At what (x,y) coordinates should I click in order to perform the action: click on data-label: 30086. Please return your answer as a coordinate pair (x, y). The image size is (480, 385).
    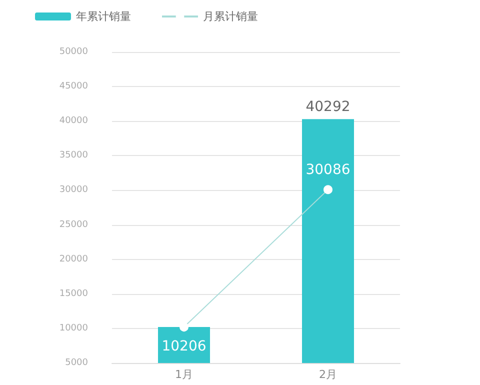
    Looking at the image, I should click on (328, 170).